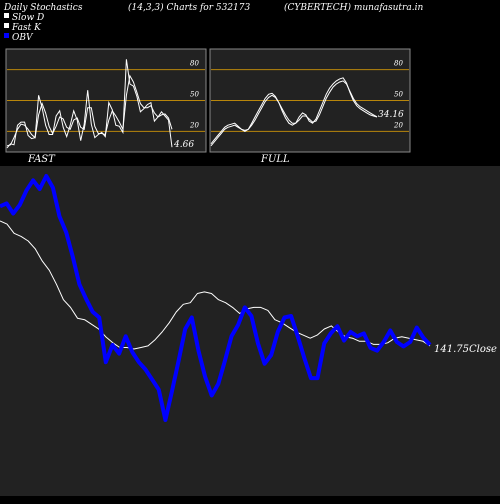 Image resolution: width=500 pixels, height=504 pixels. I want to click on legend-label-obv: OBV, so click(23, 38).